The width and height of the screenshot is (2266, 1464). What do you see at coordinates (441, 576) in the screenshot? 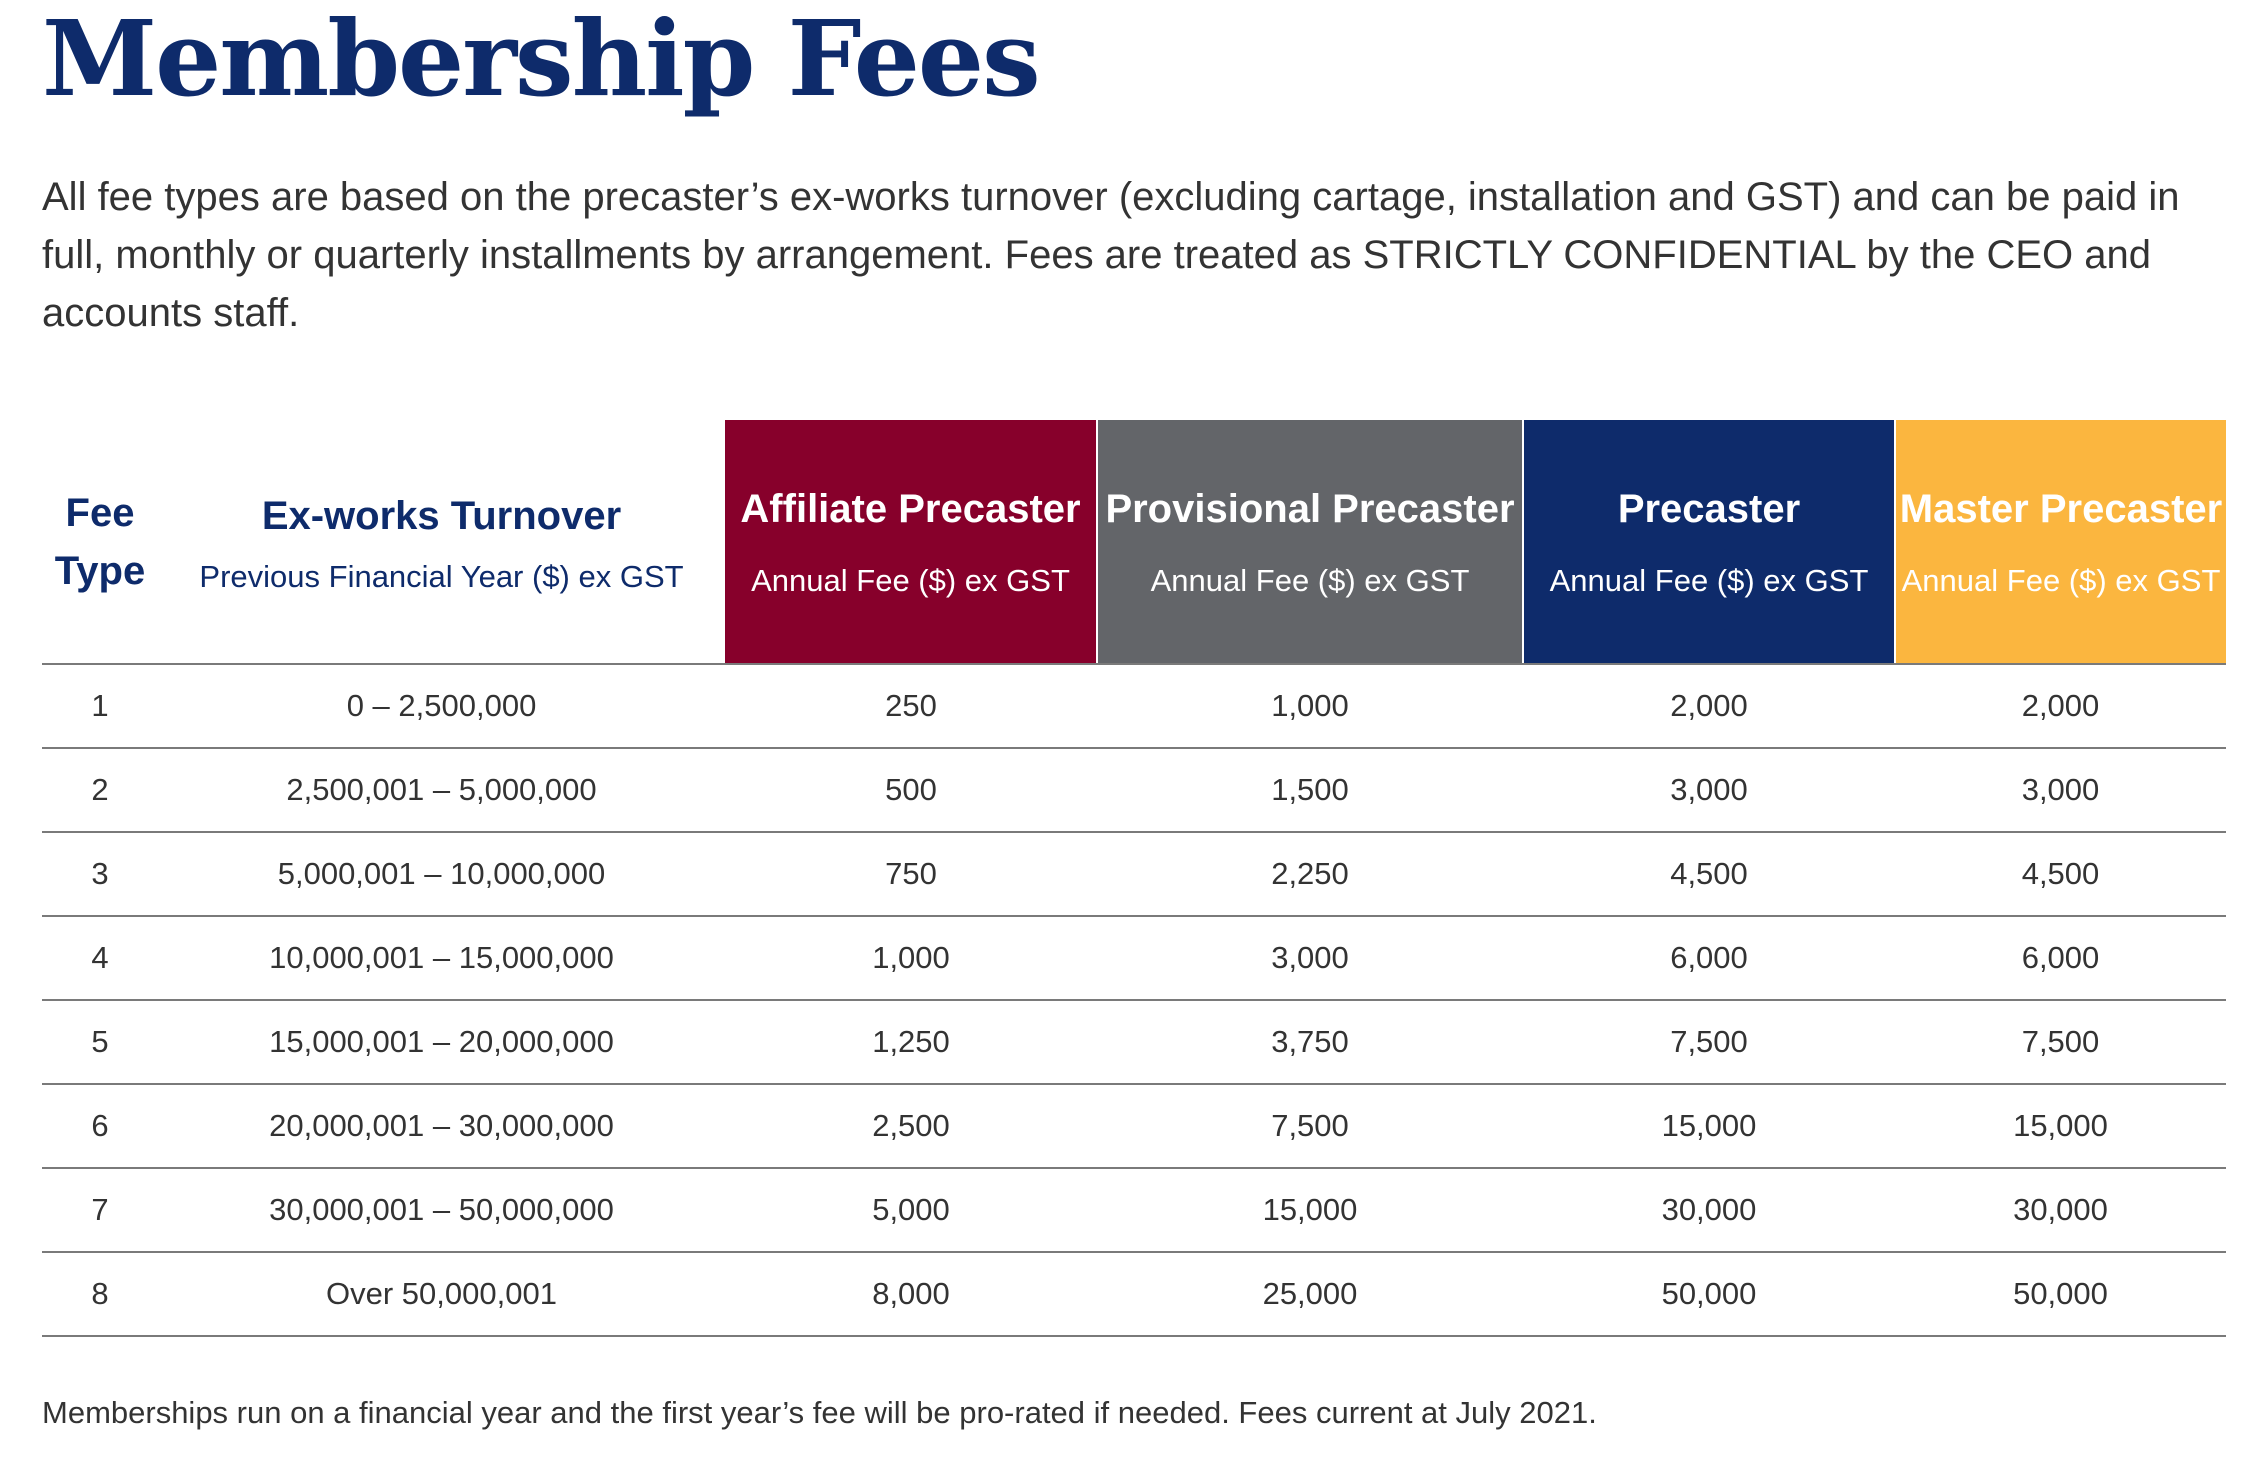
I see `header-turnover-subtitle: Previous Financial Year ($) ex GST` at bounding box center [441, 576].